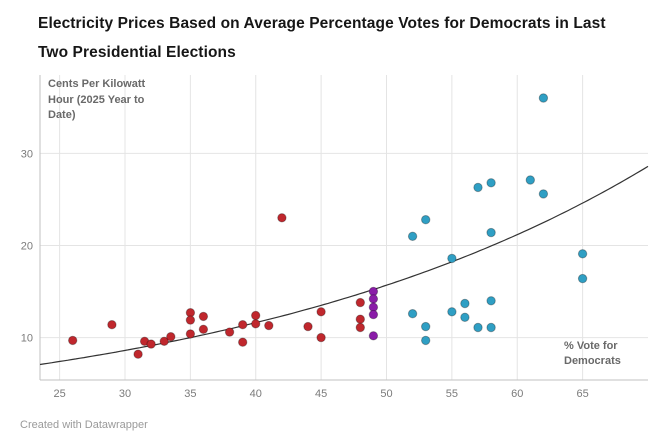 The width and height of the screenshot is (660, 435). I want to click on y-tick-label: 30, so click(27, 155).